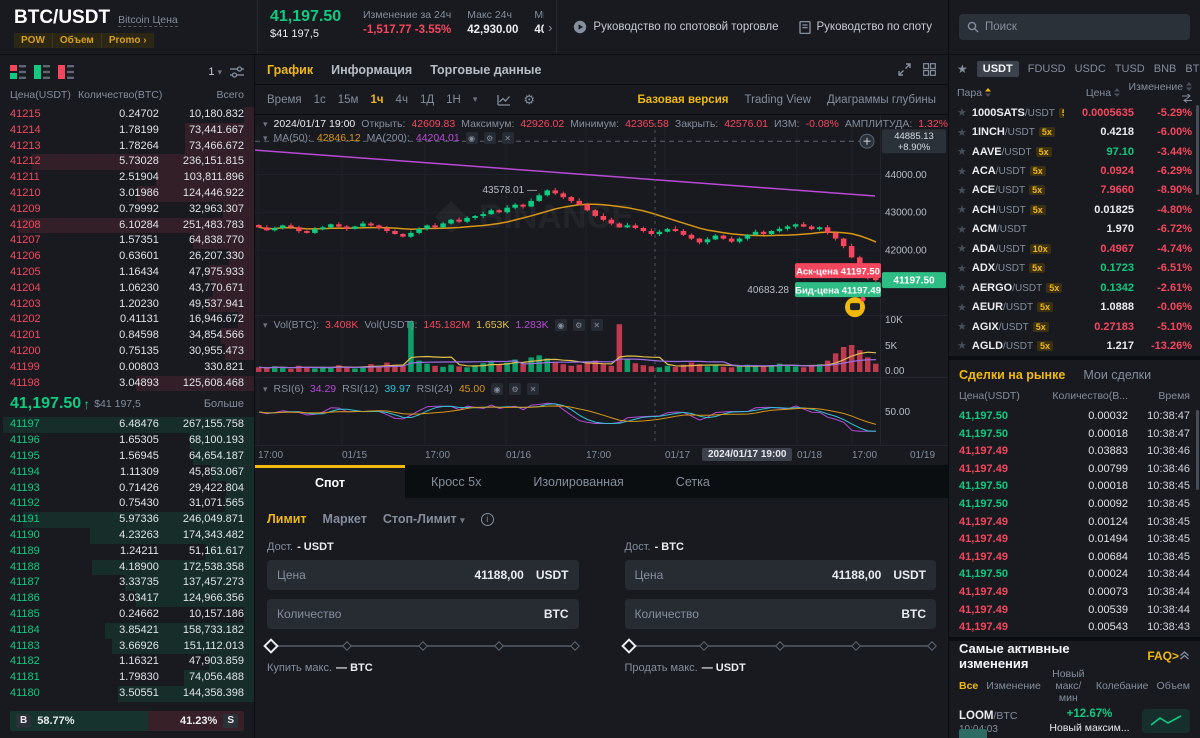  Describe the element at coordinates (127, 693) in the screenshot. I see `order-book-row: 41180 3.50551 144,358.398` at that location.